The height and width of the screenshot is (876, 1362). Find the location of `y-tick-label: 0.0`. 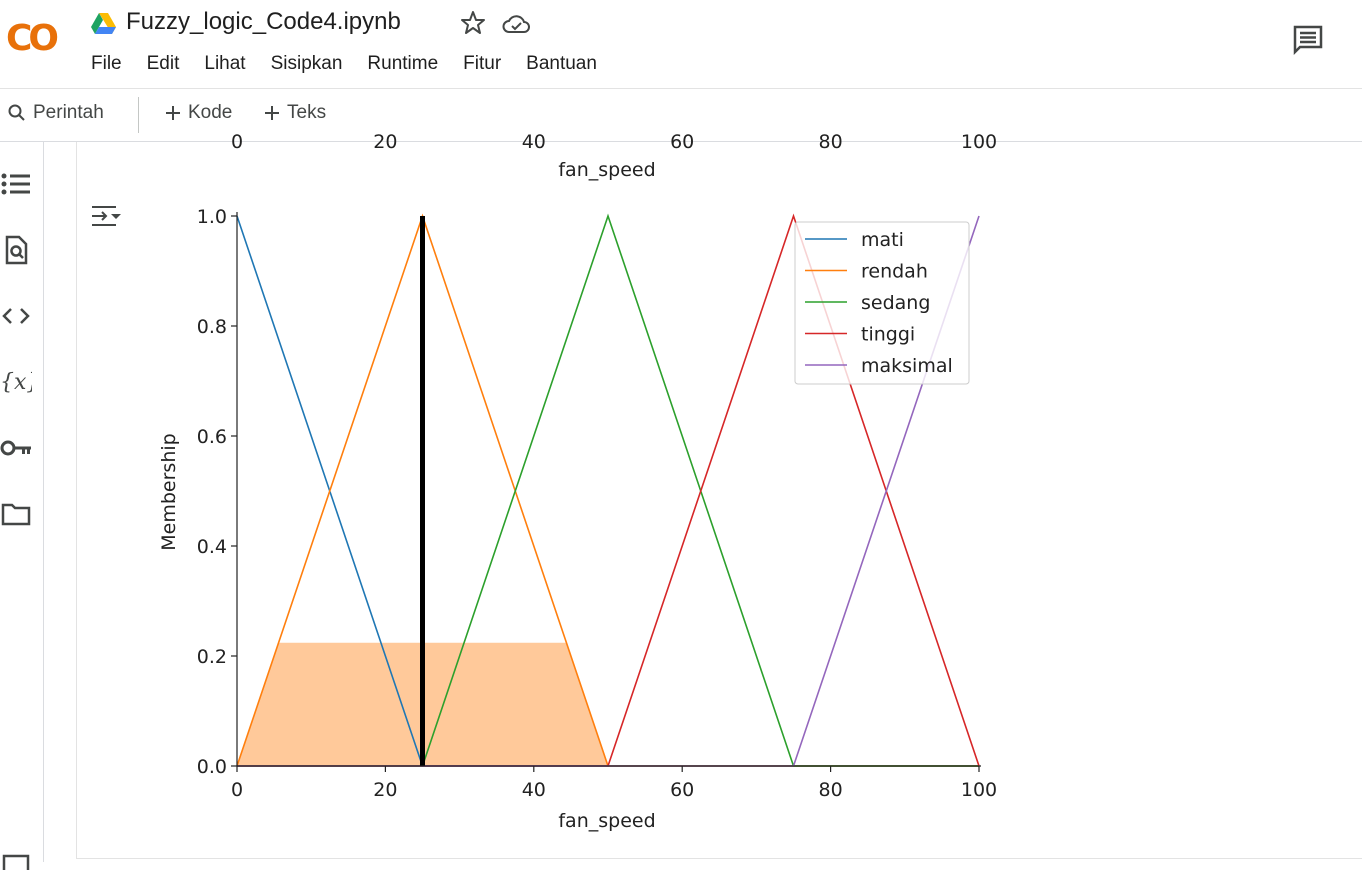

y-tick-label: 0.0 is located at coordinates (212, 767).